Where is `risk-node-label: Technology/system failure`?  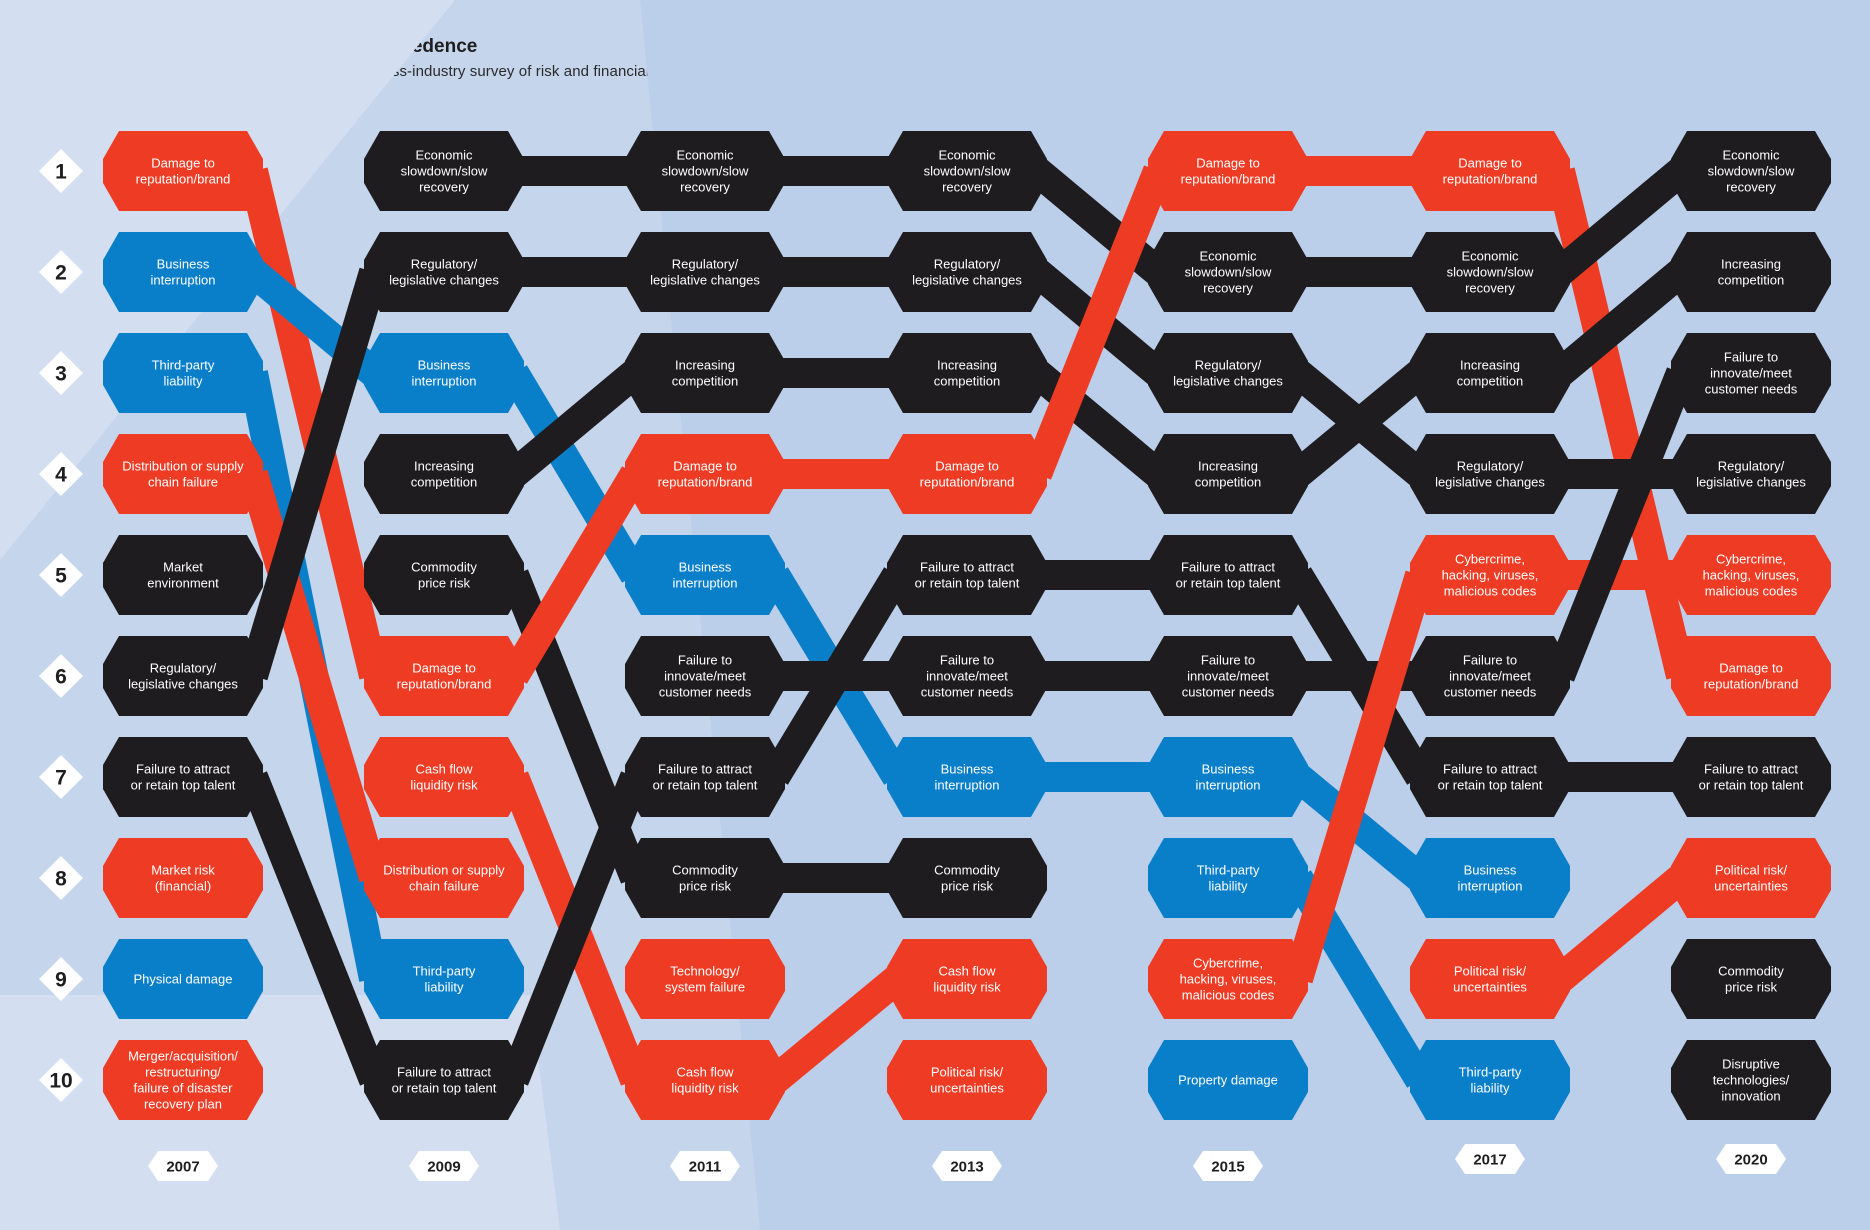
risk-node-label: Technology/system failure is located at coordinates (705, 979).